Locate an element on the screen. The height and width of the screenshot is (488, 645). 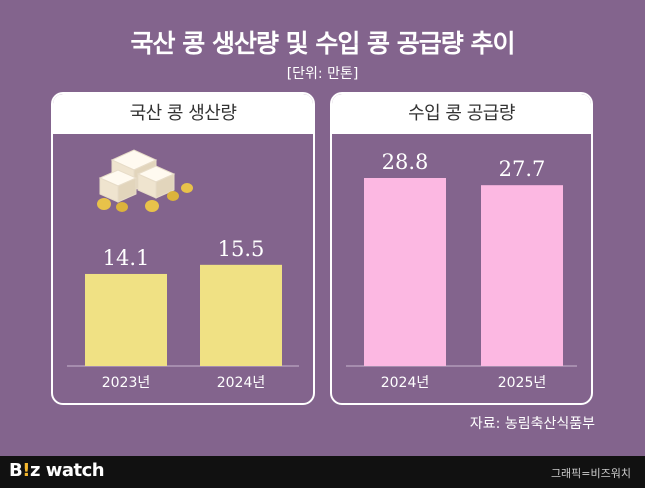
x-tick-label: 2025년 is located at coordinates (522, 383).